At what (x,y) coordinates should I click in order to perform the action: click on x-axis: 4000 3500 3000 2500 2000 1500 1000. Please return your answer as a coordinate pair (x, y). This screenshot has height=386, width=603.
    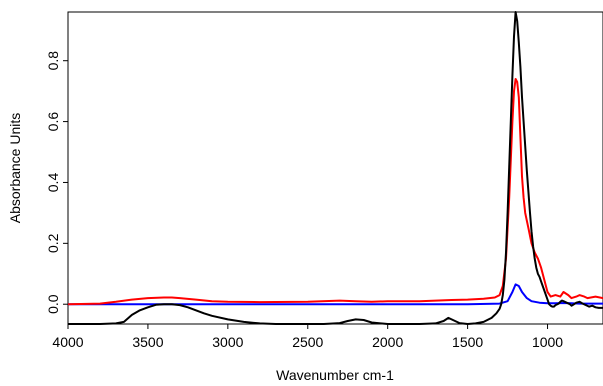
    Looking at the image, I should click on (307, 337).